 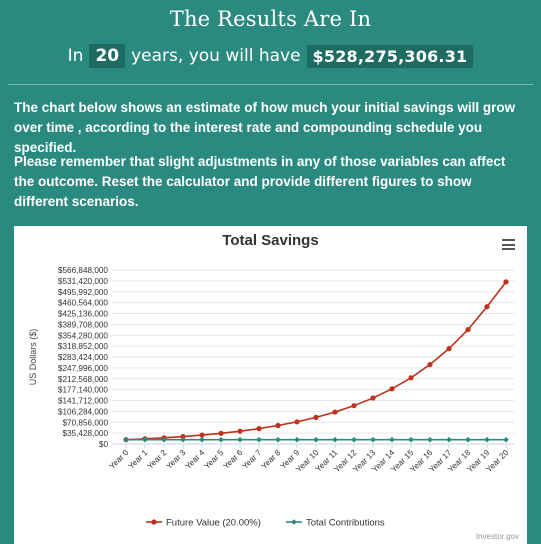 I want to click on y-tick-label: $283,424,000, so click(x=83, y=357).